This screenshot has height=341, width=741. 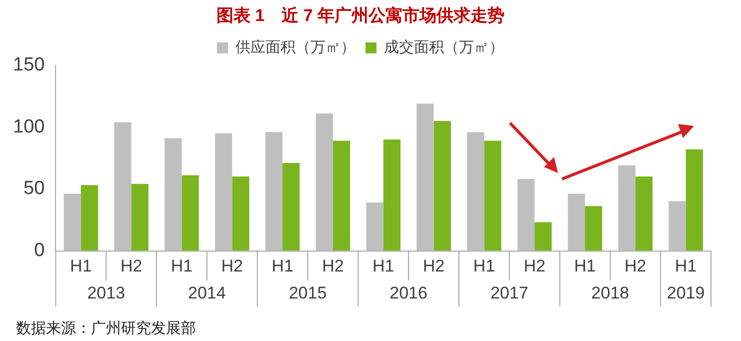 I want to click on text: 2016, so click(x=409, y=292).